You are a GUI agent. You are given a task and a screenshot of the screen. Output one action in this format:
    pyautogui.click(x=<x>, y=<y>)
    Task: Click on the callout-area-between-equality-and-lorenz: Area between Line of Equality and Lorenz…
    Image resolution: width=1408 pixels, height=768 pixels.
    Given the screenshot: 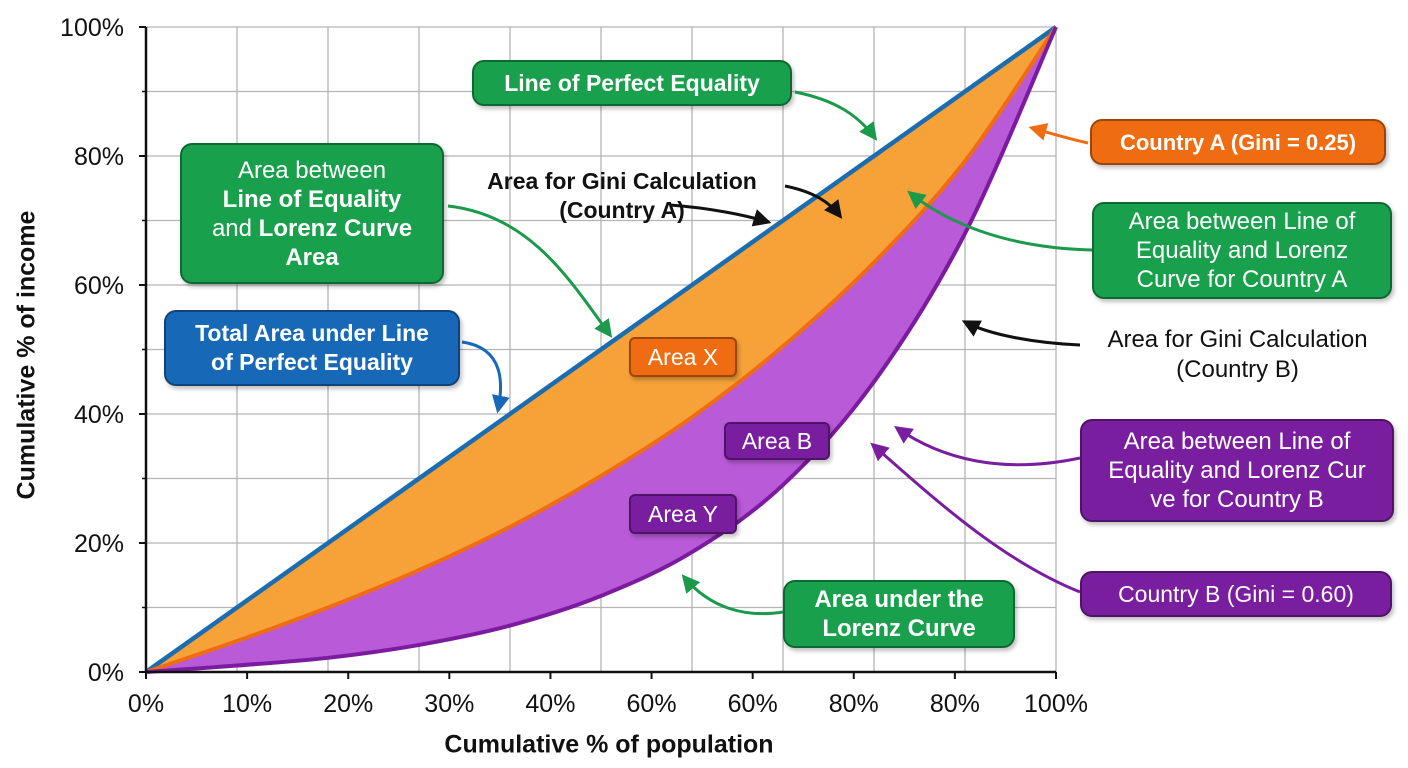 What is the action you would take?
    pyautogui.click(x=312, y=213)
    